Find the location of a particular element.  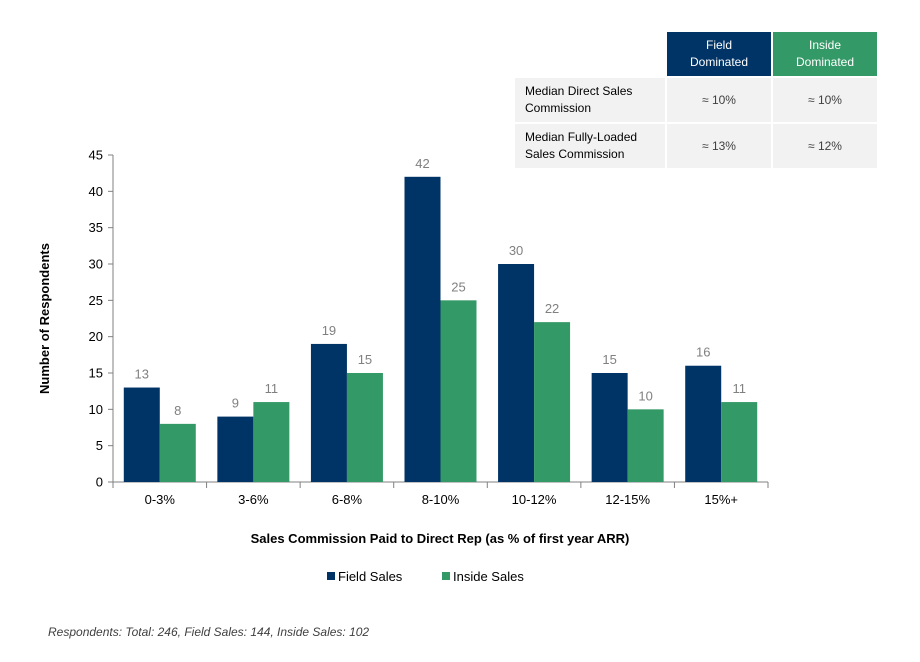

x-tick-label: 6-8% is located at coordinates (347, 499).